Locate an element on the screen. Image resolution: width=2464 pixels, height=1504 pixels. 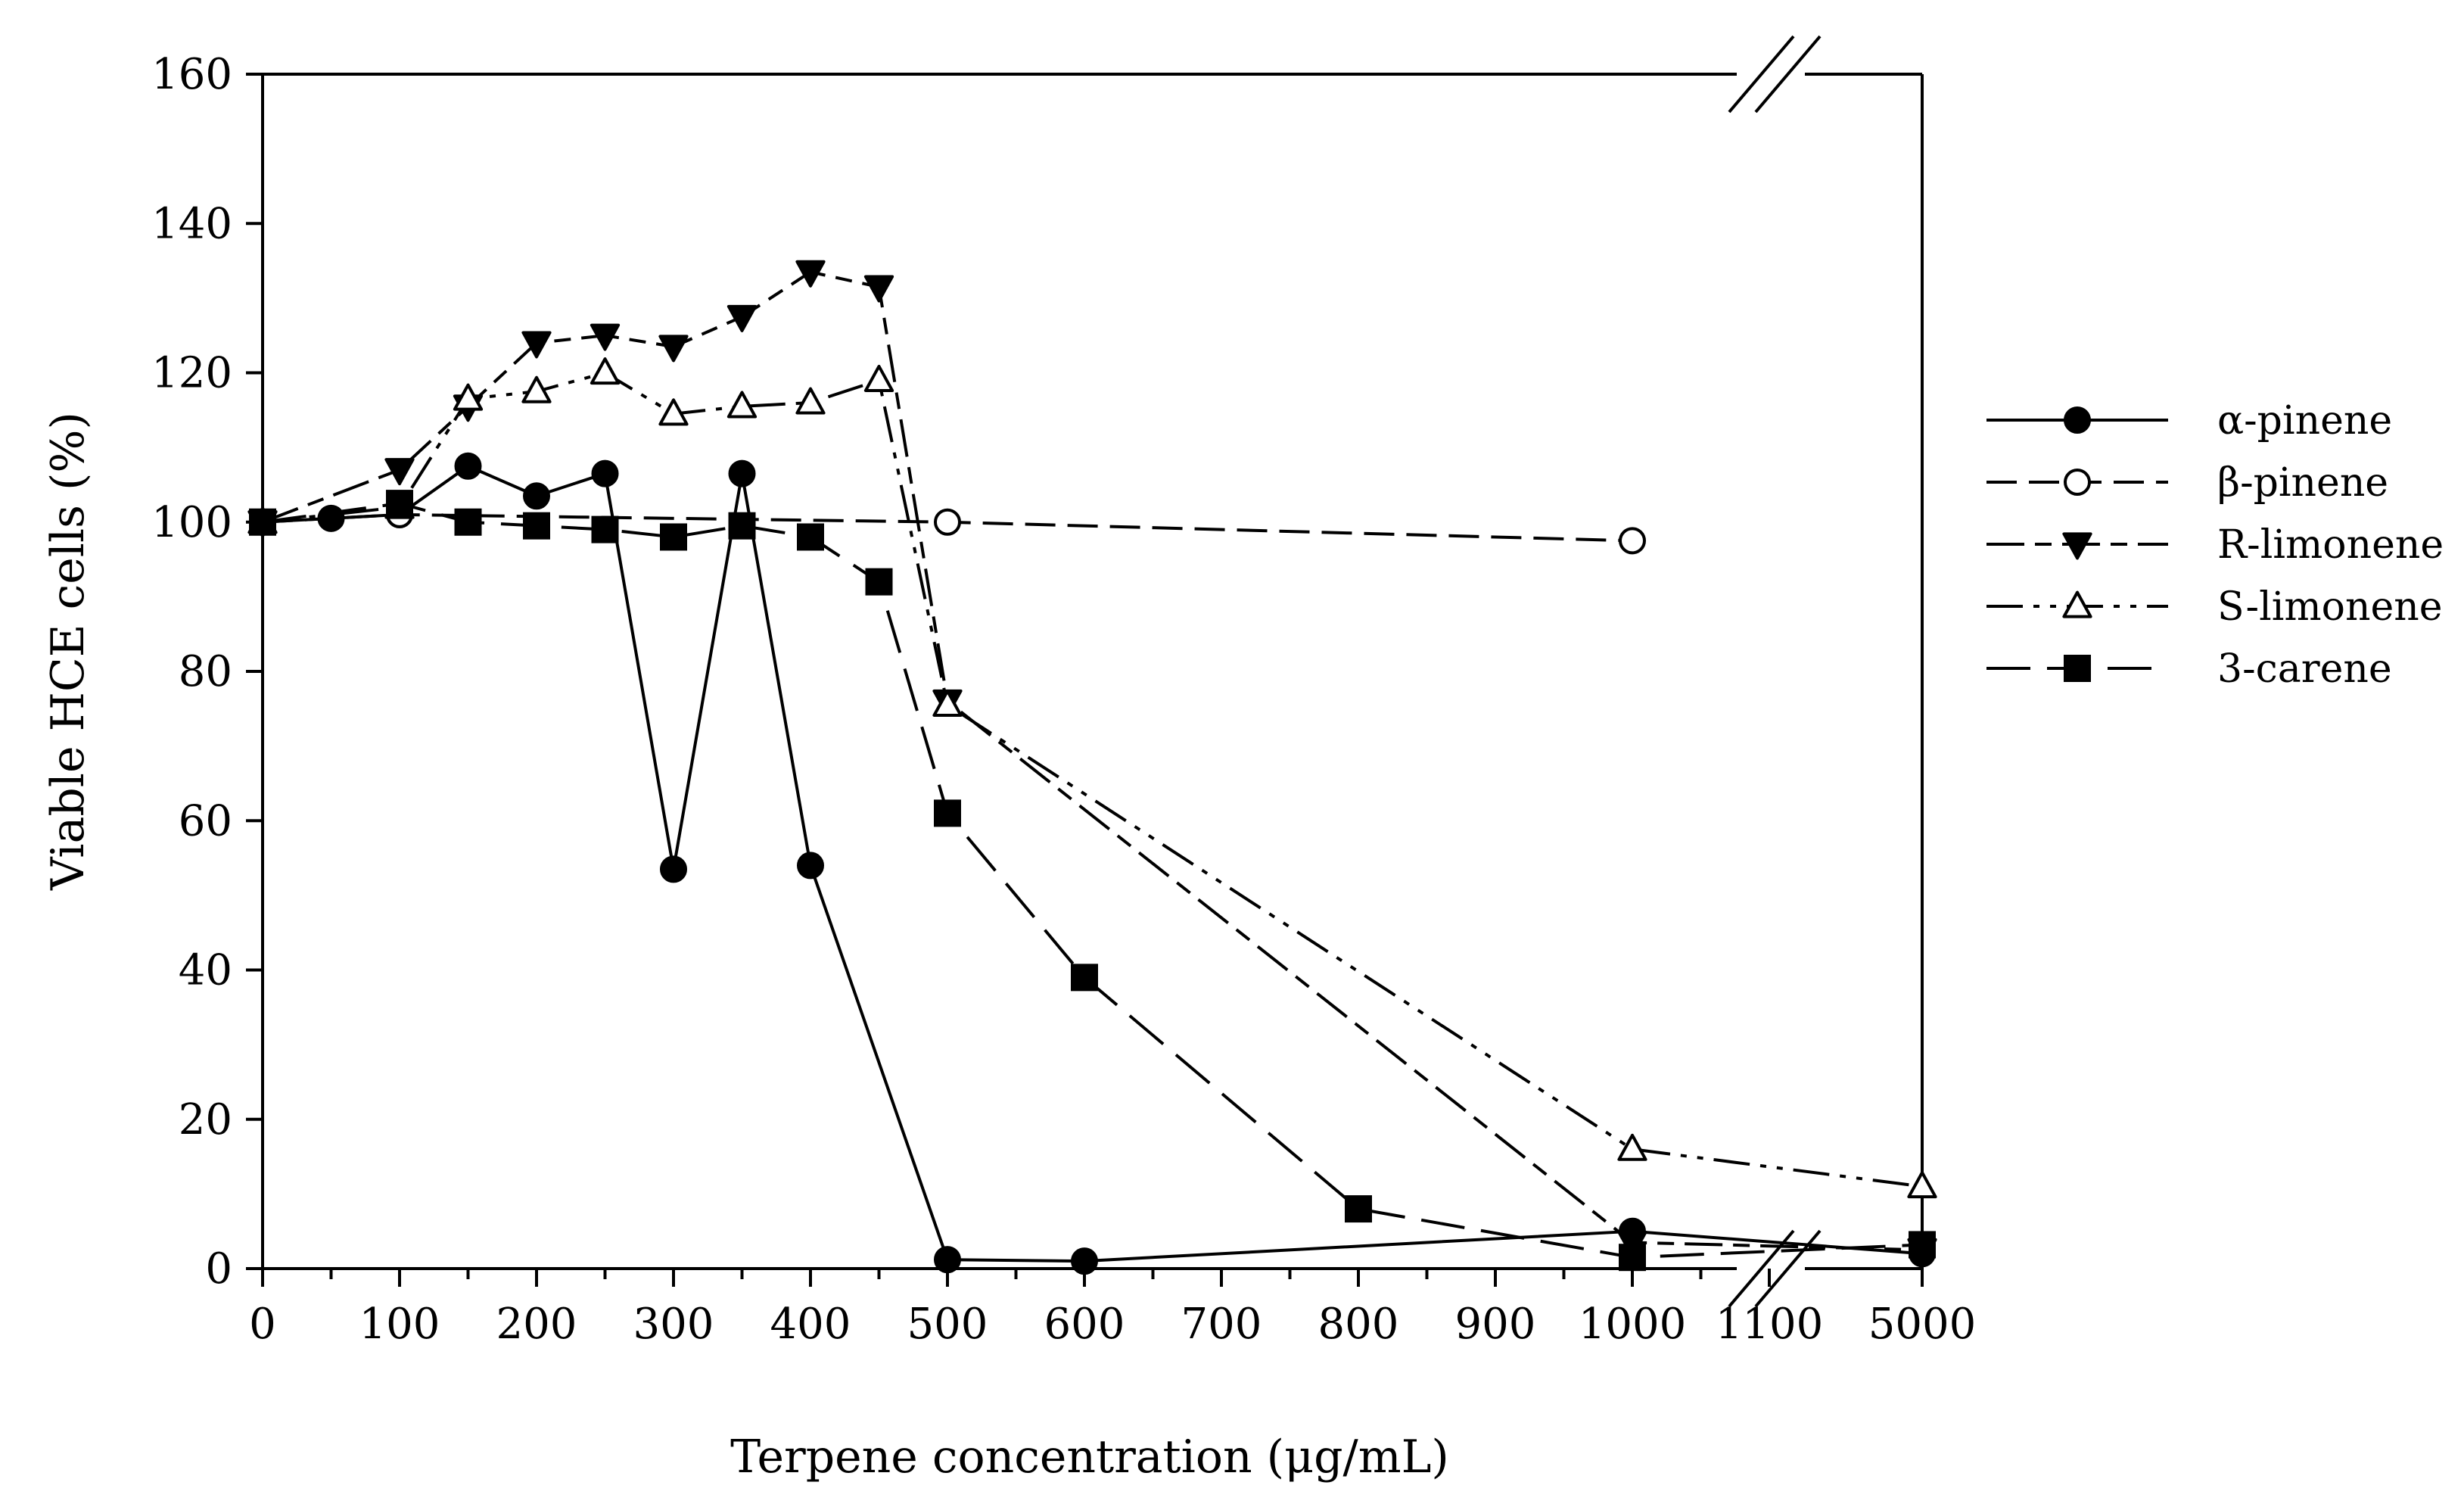
x-tick-label: 100 is located at coordinates (399, 1324).